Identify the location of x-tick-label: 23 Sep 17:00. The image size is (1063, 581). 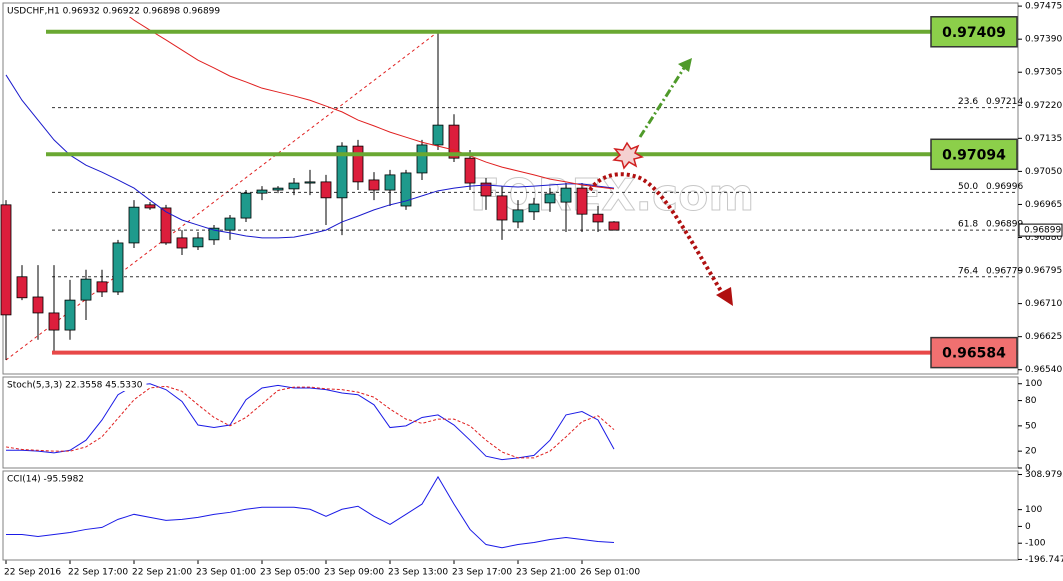
(482, 573).